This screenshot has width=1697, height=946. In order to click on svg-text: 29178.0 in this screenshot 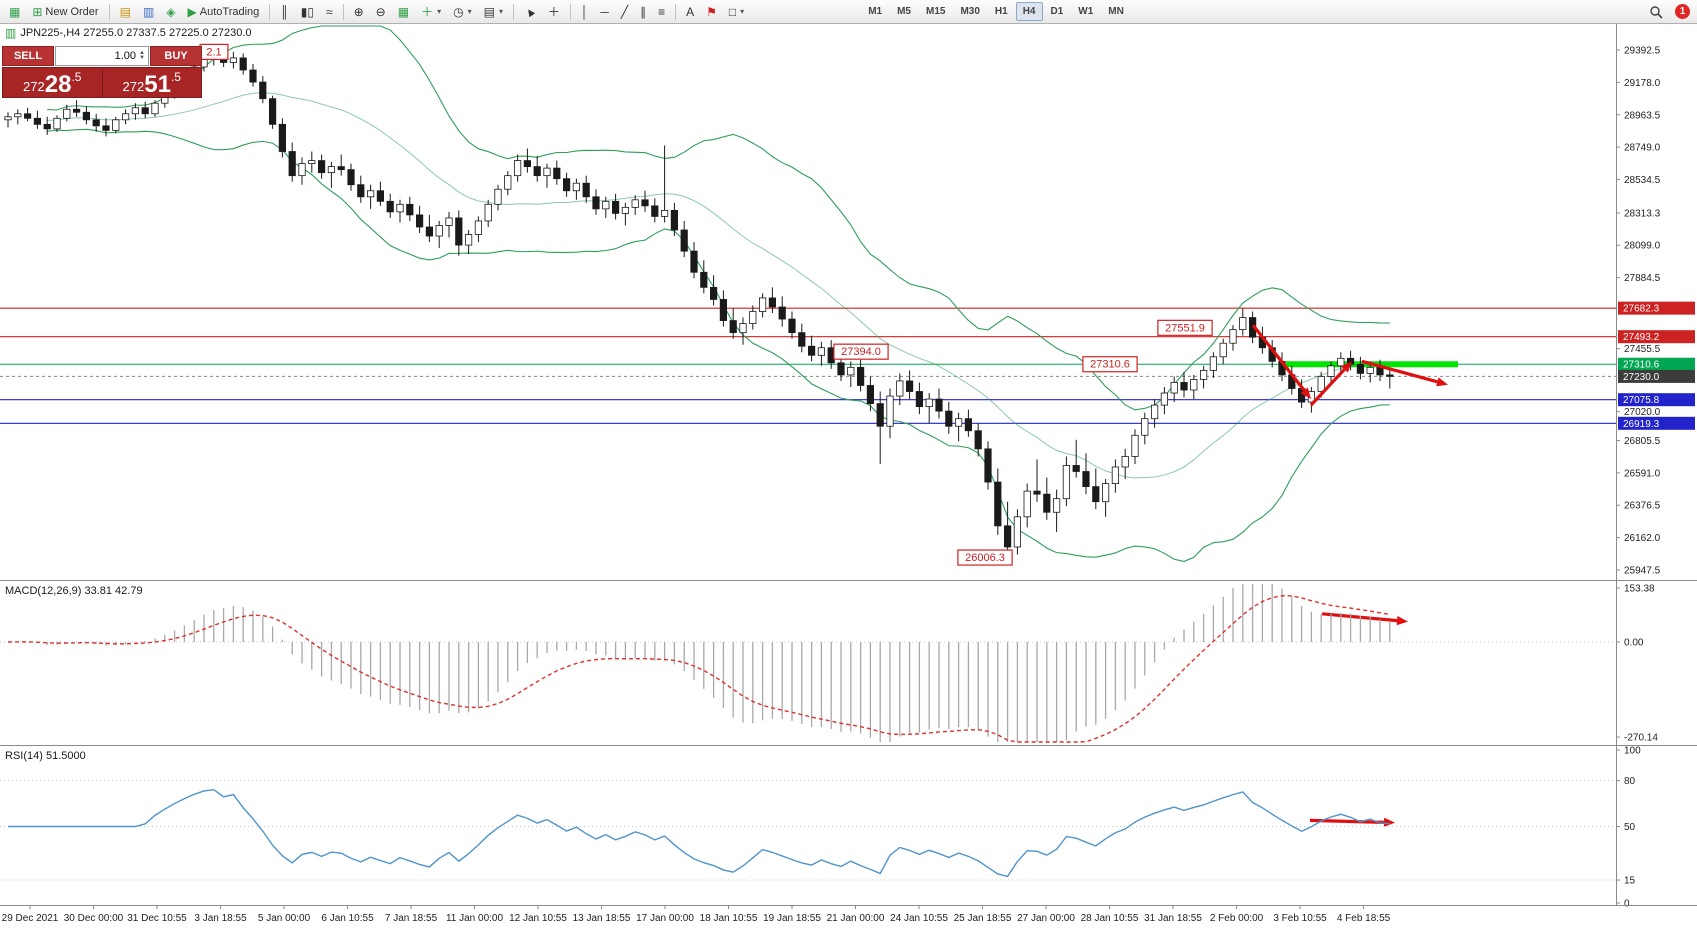, I will do `click(1642, 83)`.